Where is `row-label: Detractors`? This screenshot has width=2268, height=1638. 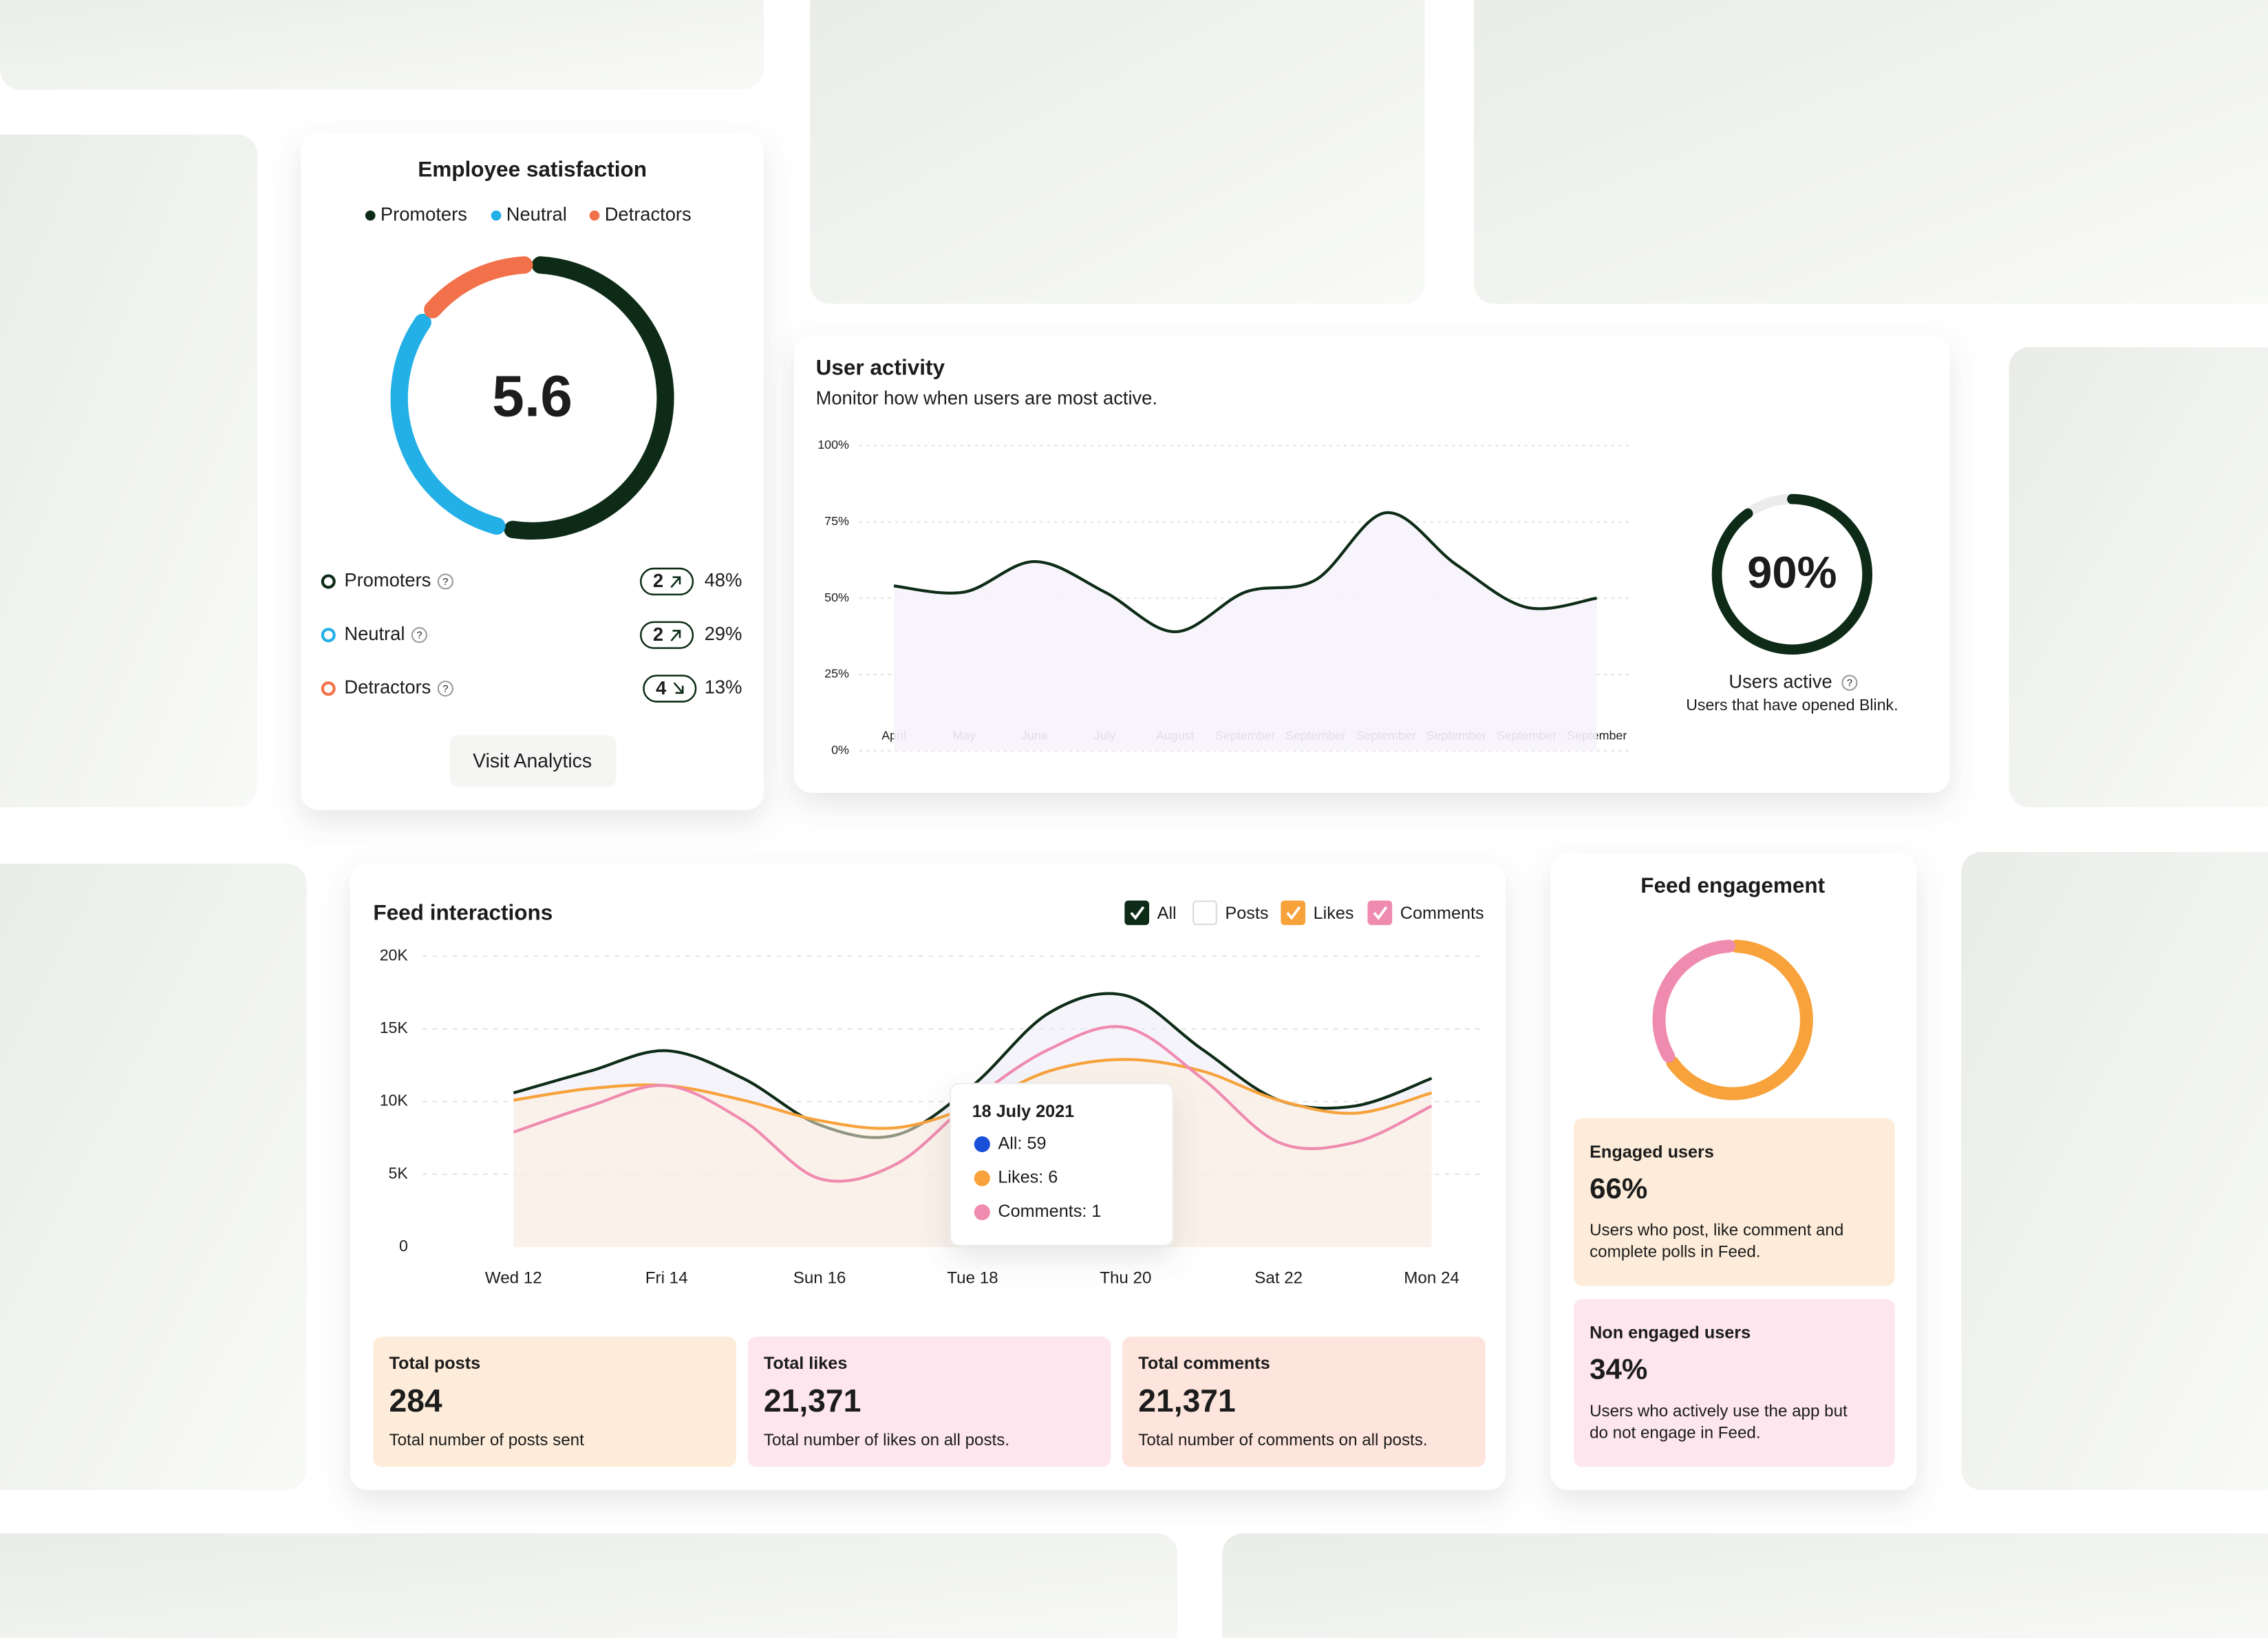 row-label: Detractors is located at coordinates (387, 687).